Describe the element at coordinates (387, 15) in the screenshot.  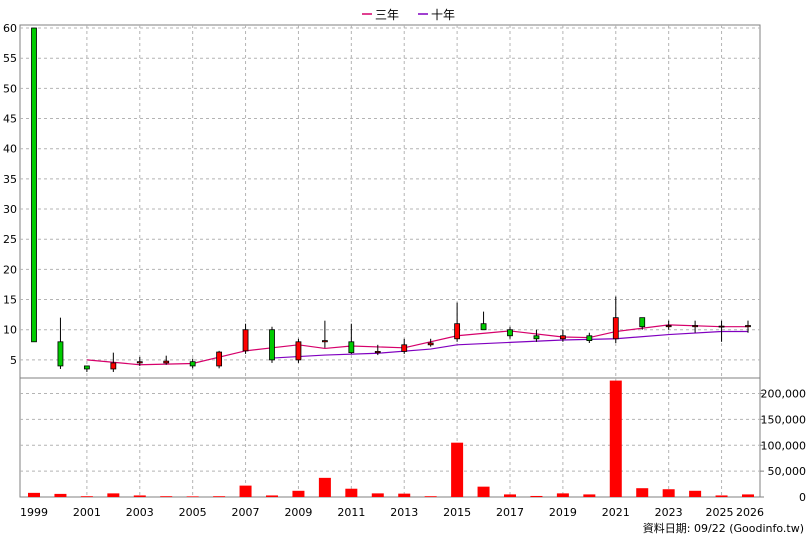
I see `legend-label: 三年` at that location.